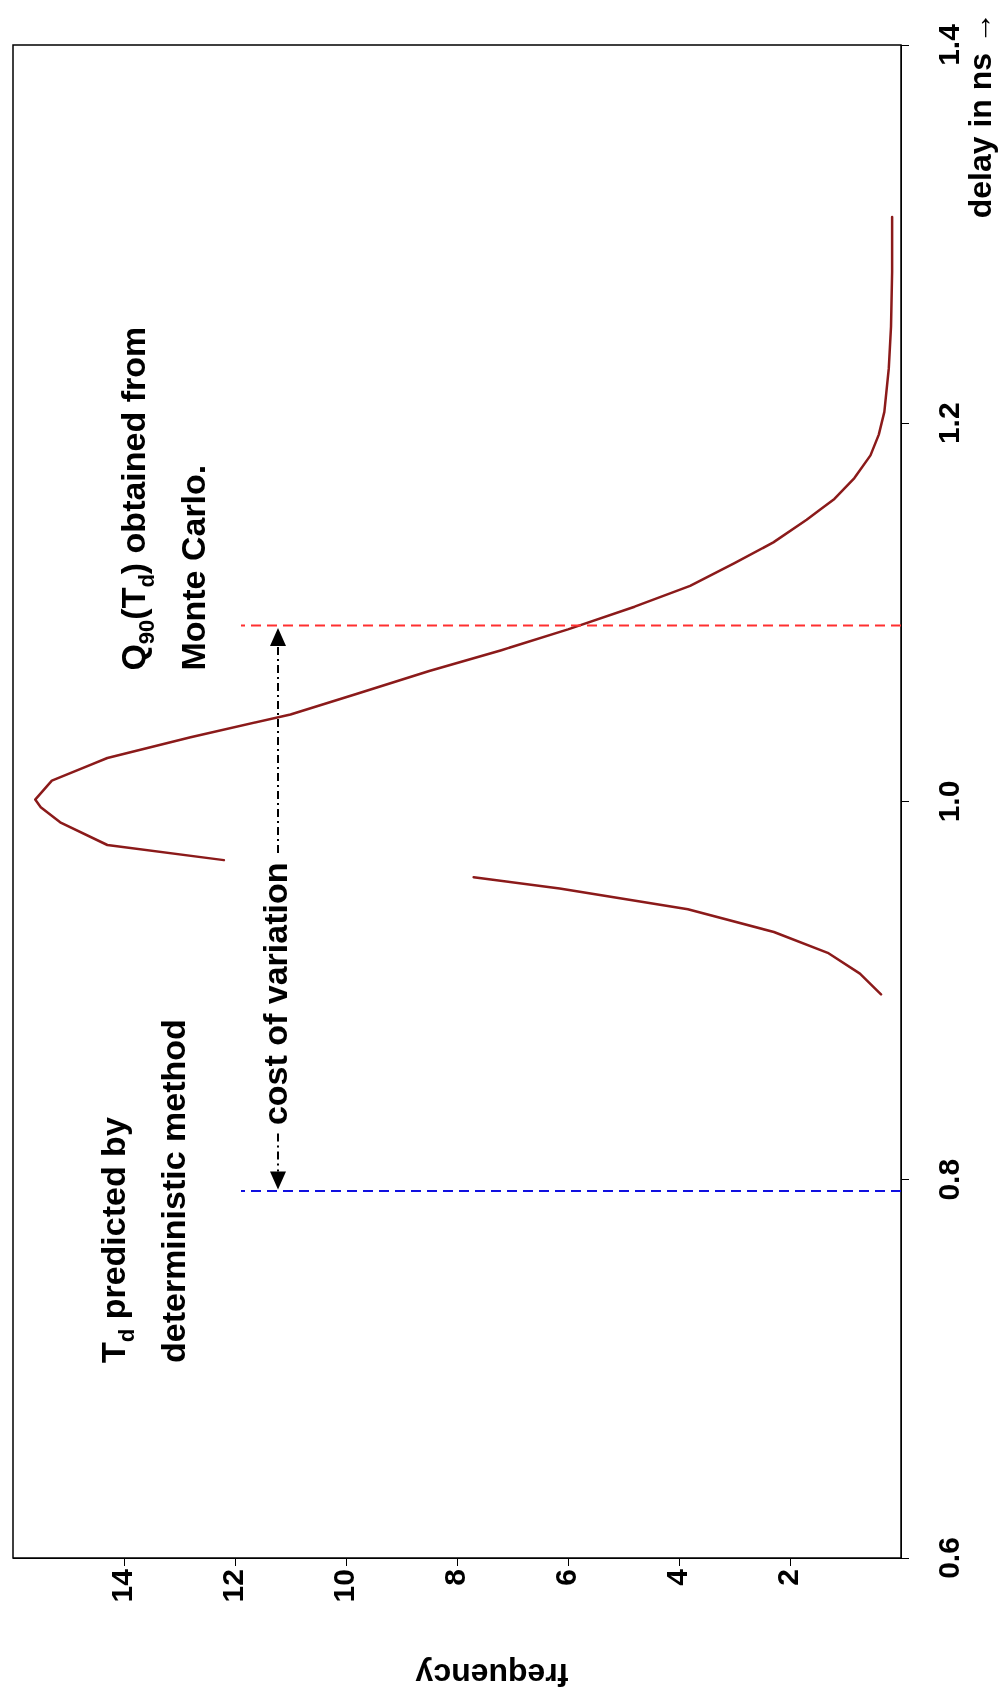 This screenshot has width=1004, height=1696. I want to click on annotation: cost of variation, so click(275, 994).